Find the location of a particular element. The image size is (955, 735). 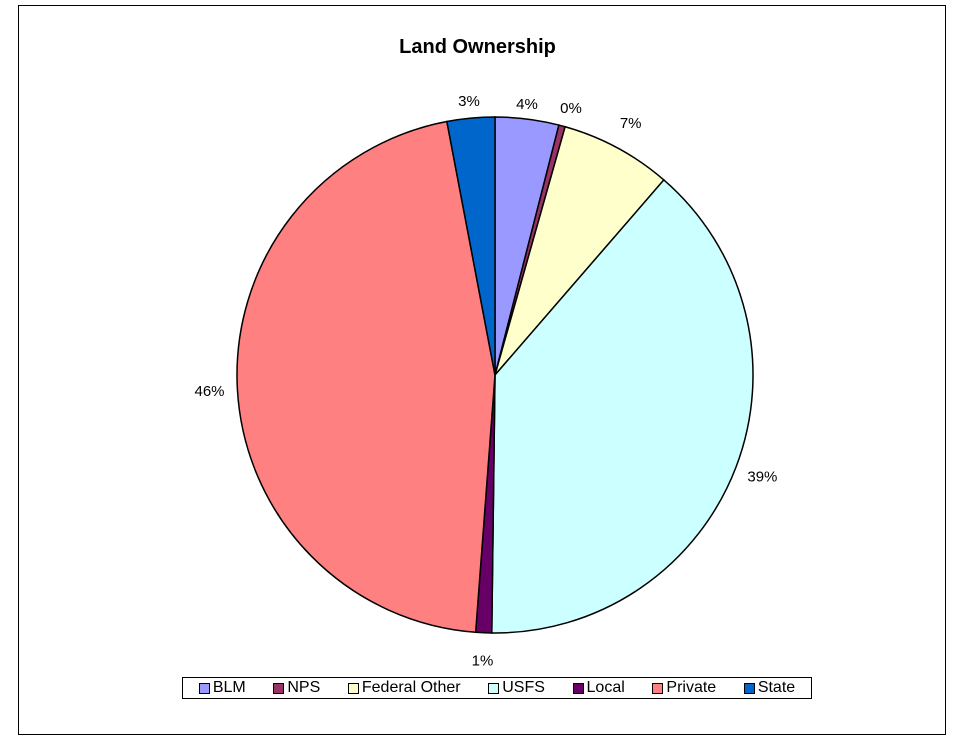

pie-label-usfs: 39% is located at coordinates (762, 477).